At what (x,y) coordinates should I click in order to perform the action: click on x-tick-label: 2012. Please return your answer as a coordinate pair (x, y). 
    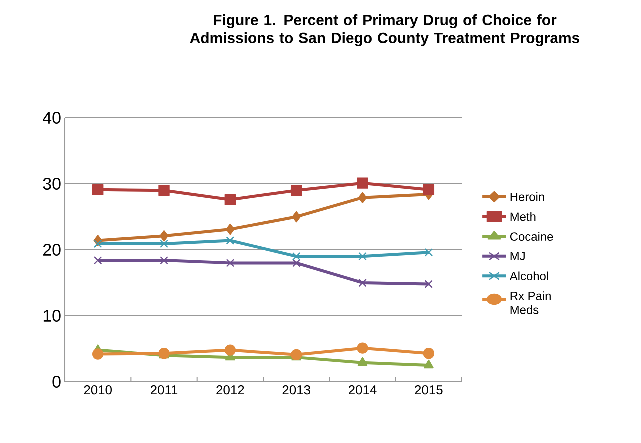
    Looking at the image, I should click on (230, 390).